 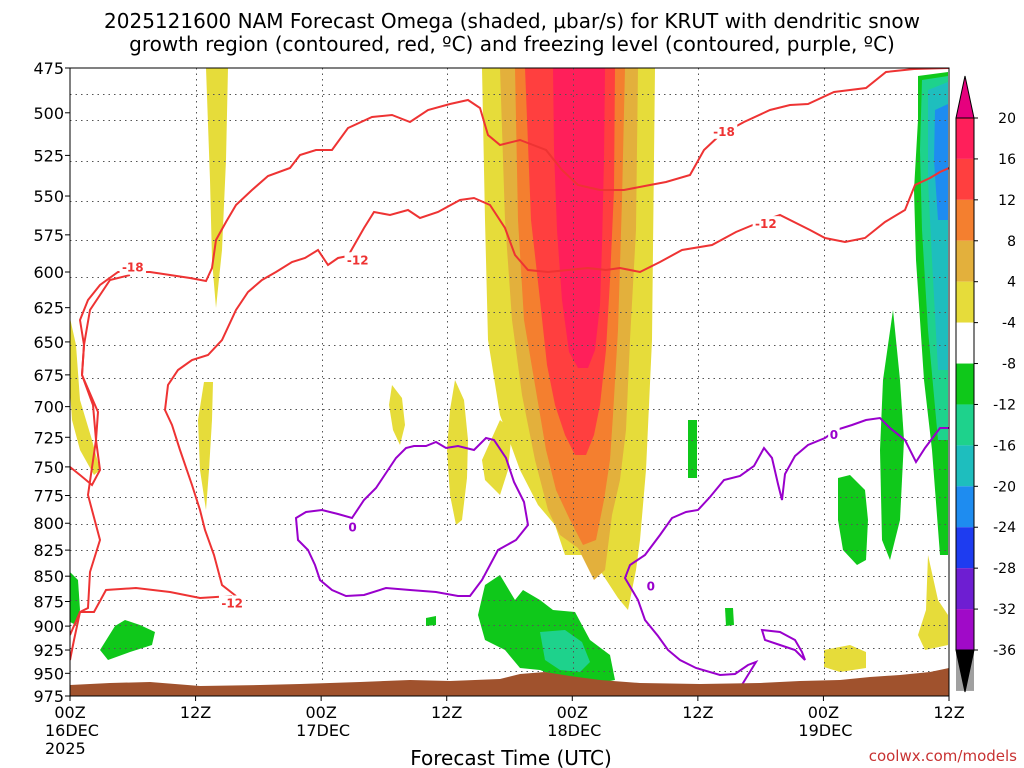 What do you see at coordinates (48, 437) in the screenshot?
I see `y-tick-label: 725` at bounding box center [48, 437].